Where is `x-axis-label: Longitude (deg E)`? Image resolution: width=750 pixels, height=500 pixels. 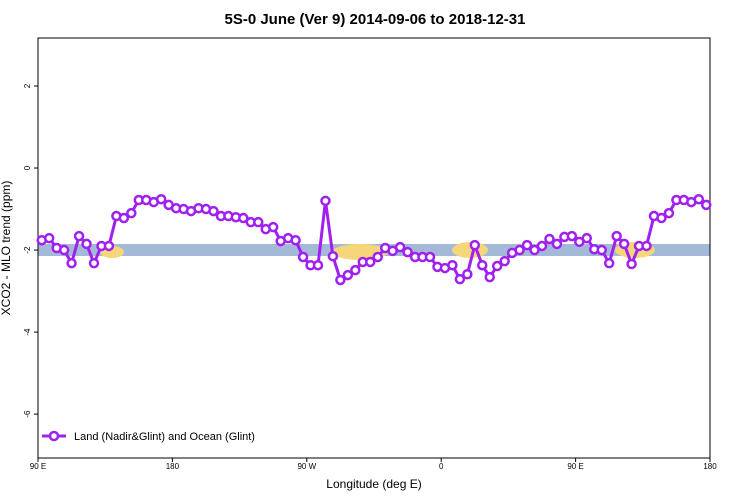
x-axis-label: Longitude (deg E) is located at coordinates (373, 484).